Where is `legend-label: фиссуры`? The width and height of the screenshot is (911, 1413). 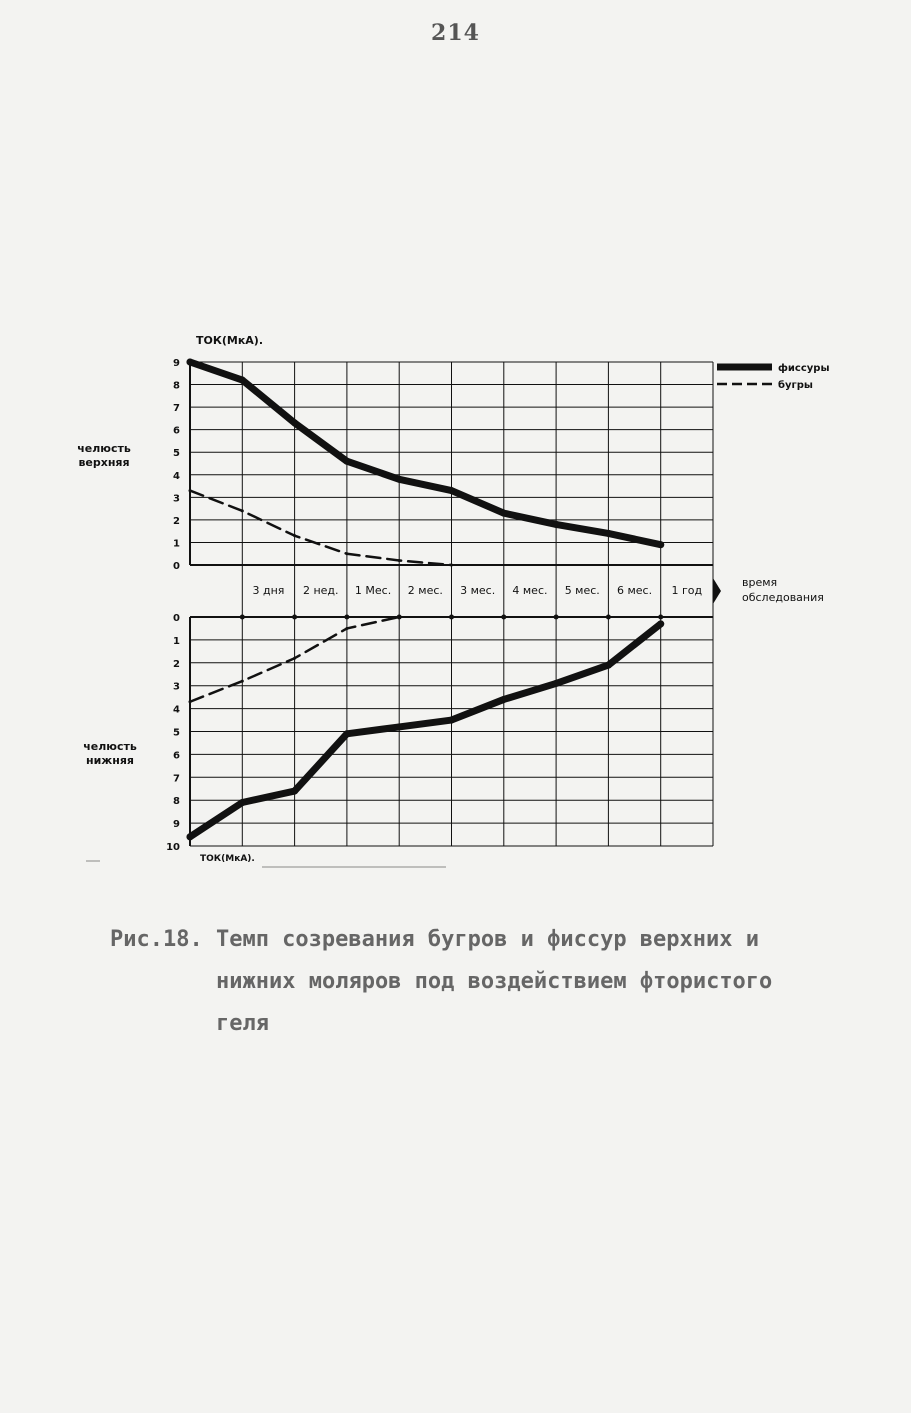
legend-label: фиссуры is located at coordinates (804, 368).